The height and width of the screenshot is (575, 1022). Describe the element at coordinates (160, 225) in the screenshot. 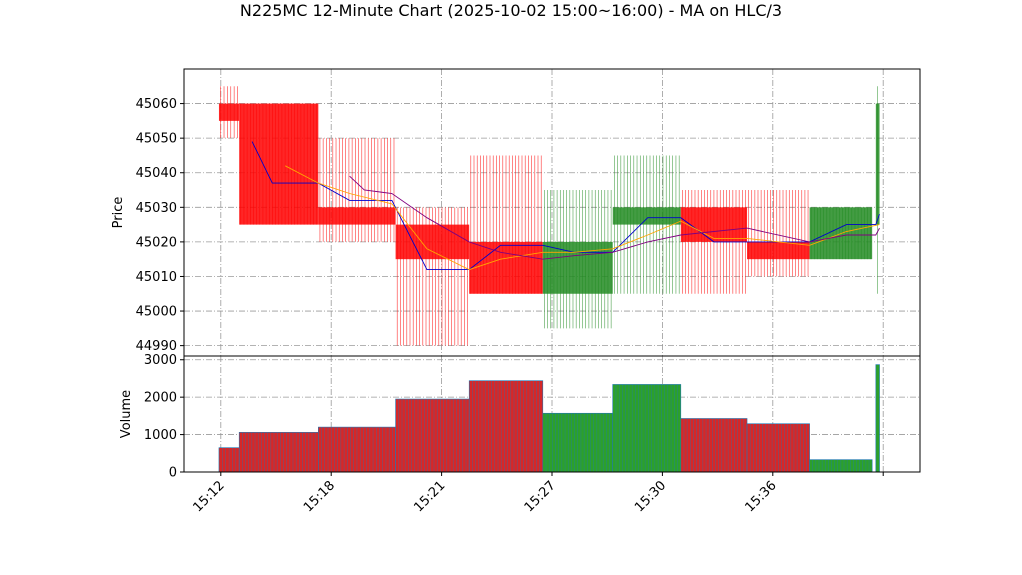

I see `price-y-ticks: 44990 45000 45010 45020 45030 45040 45050 45060` at that location.